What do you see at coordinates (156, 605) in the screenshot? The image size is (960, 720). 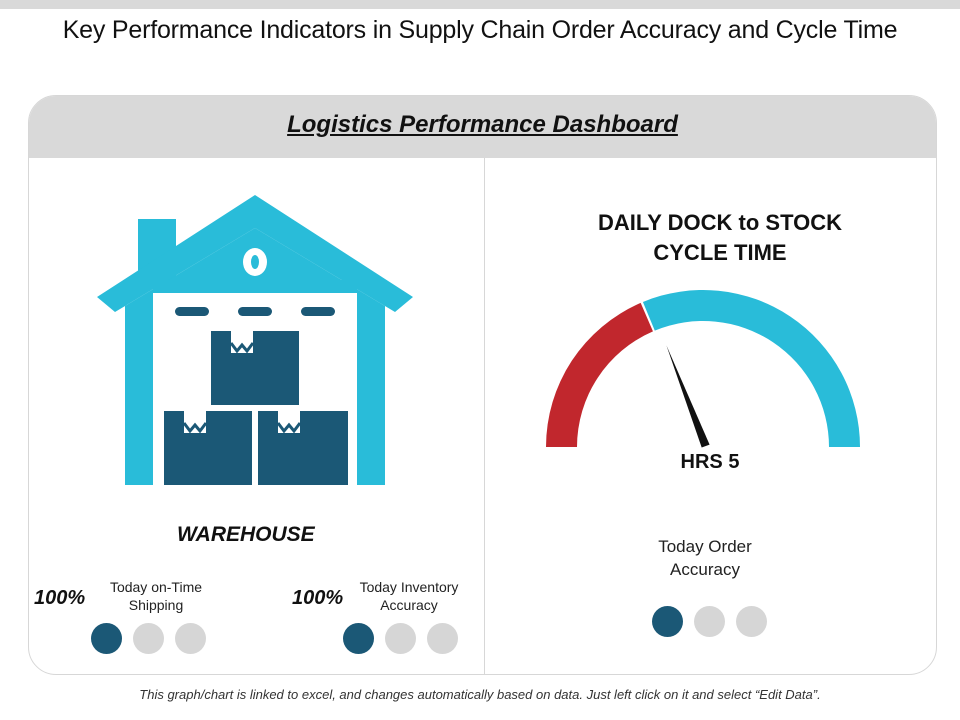 I see `ontime-shipping-label-line2: Shipping` at bounding box center [156, 605].